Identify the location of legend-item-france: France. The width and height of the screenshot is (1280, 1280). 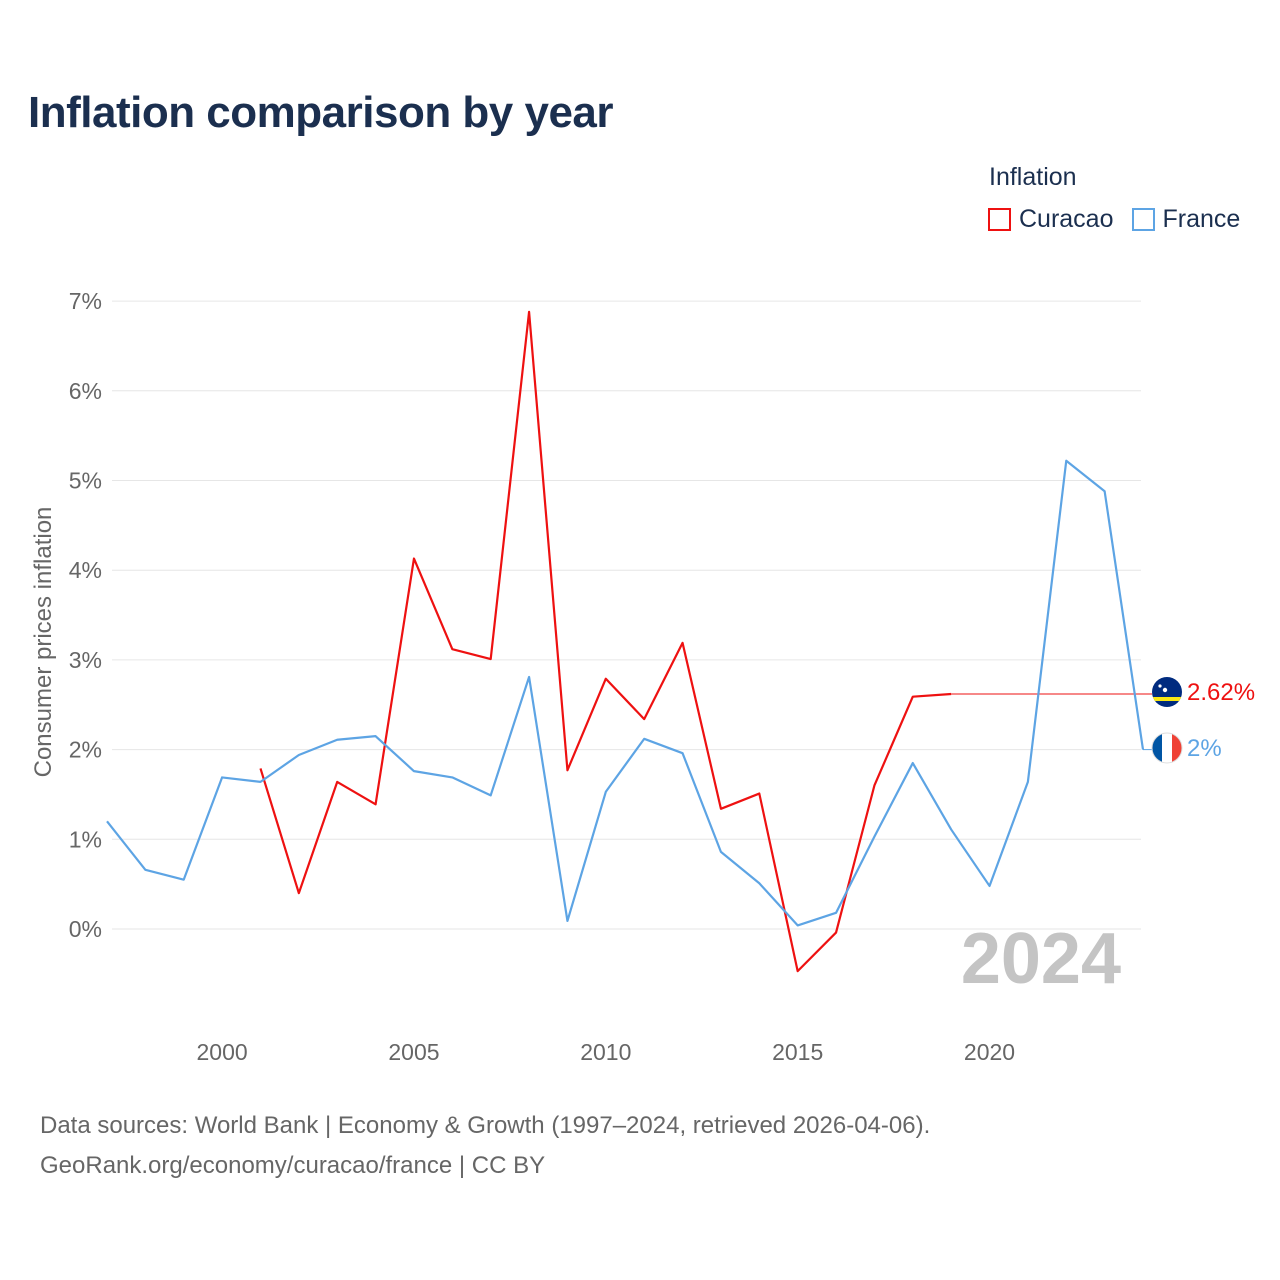
(1186, 219).